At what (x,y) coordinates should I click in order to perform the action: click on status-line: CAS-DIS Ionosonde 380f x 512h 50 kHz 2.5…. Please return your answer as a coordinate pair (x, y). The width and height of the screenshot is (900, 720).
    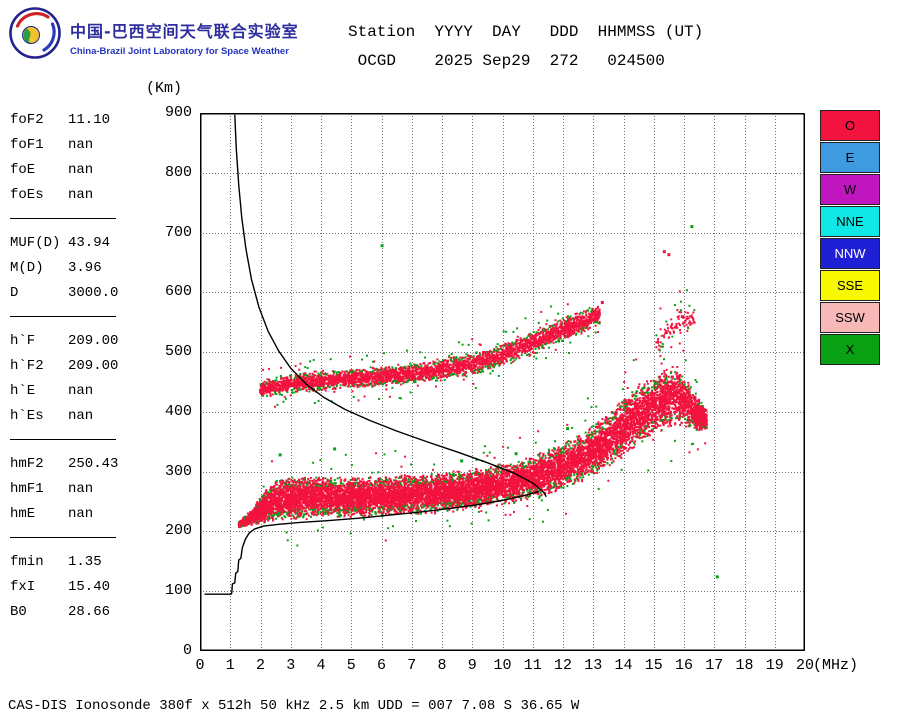
    Looking at the image, I should click on (294, 706).